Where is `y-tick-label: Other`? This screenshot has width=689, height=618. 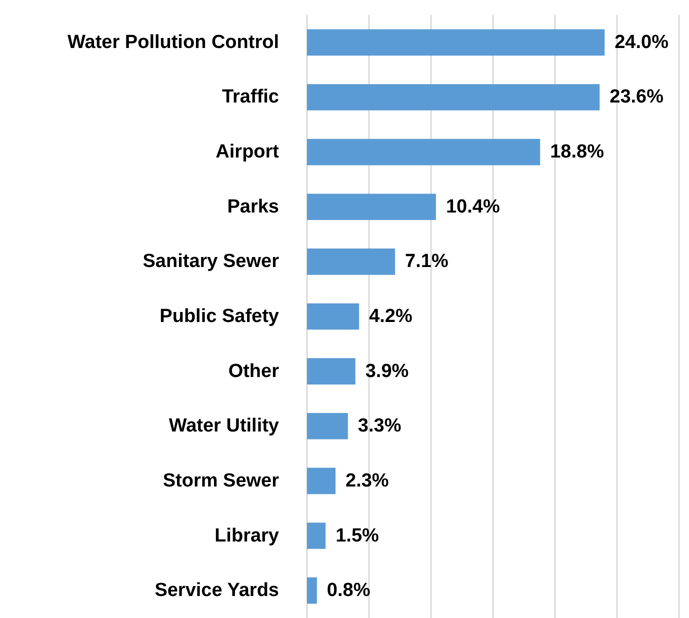 y-tick-label: Other is located at coordinates (254, 371).